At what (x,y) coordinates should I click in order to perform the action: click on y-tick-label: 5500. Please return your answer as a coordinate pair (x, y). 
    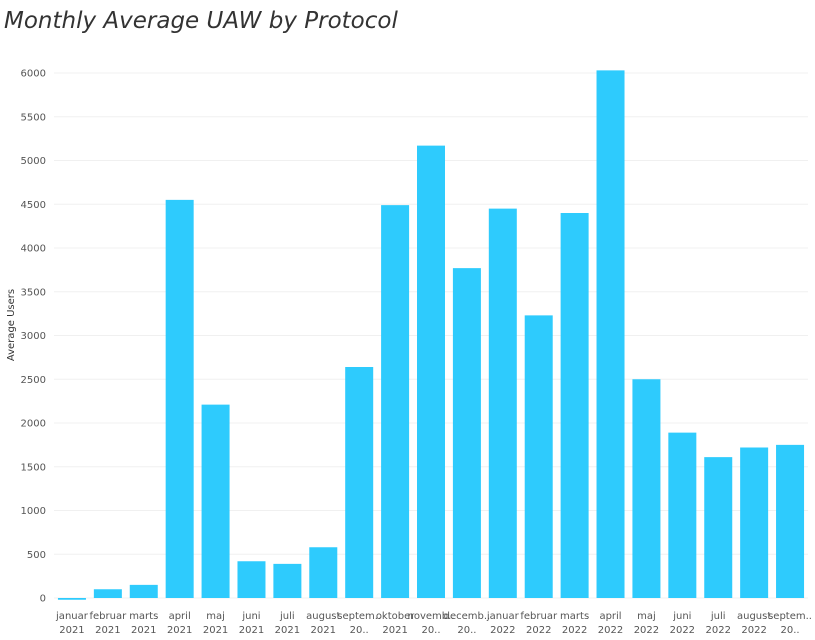
    Looking at the image, I should click on (33, 117).